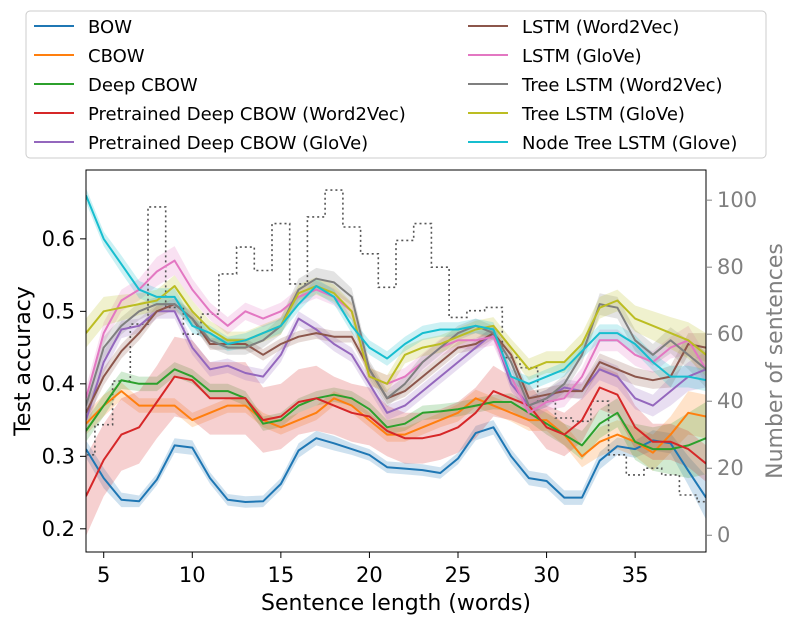 Image resolution: width=798 pixels, height=630 pixels. Describe the element at coordinates (58, 311) in the screenshot. I see `y-tick-label: 0.5` at that location.